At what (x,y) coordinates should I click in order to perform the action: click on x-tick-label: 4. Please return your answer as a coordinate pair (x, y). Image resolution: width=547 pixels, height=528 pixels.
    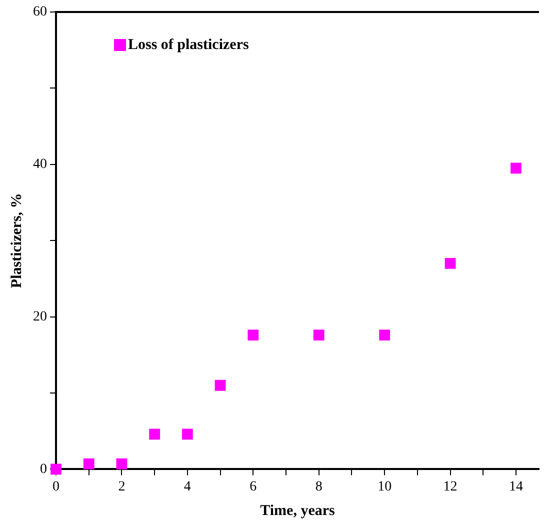
    Looking at the image, I should click on (187, 486).